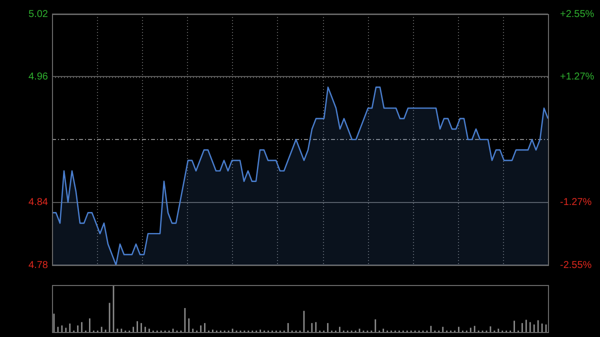  What do you see at coordinates (576, 202) in the screenshot?
I see `y2-tick-label: -1.27%` at bounding box center [576, 202].